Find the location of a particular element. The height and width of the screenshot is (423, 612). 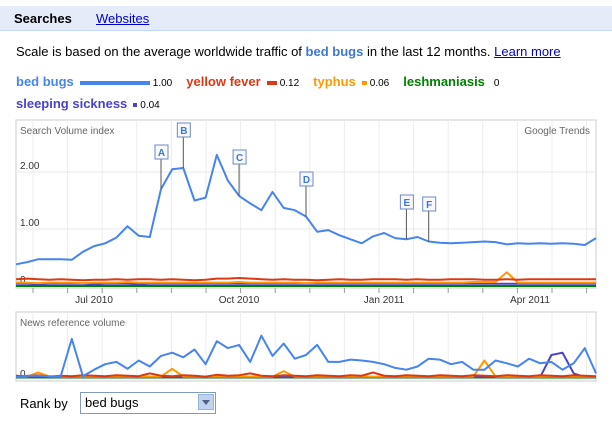

annotation-label: F is located at coordinates (429, 205).